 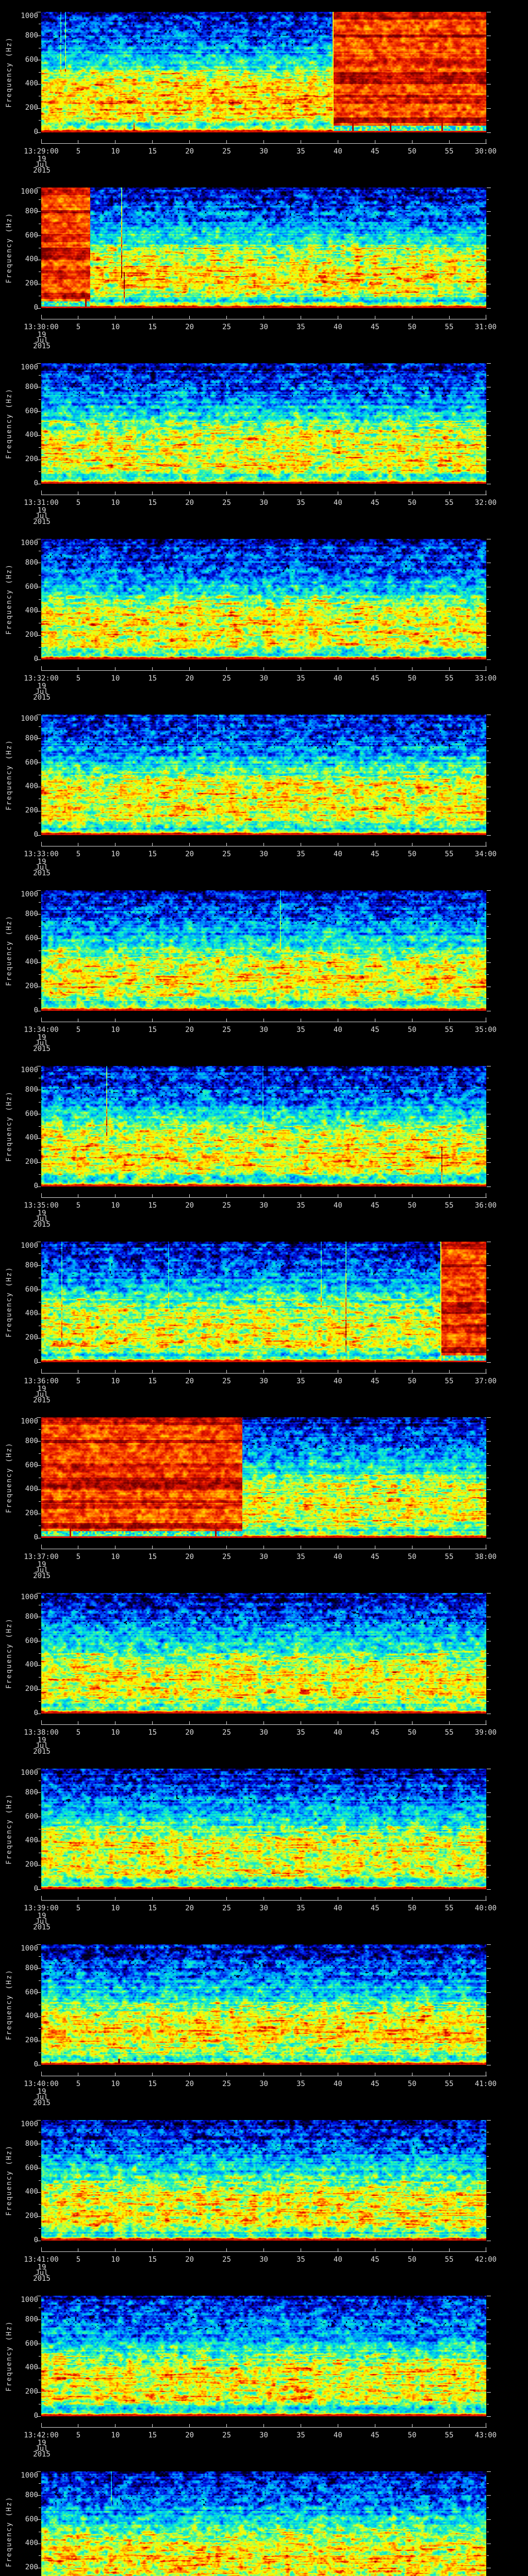 What do you see at coordinates (263, 2356) in the screenshot?
I see `spectrogram-canvas` at bounding box center [263, 2356].